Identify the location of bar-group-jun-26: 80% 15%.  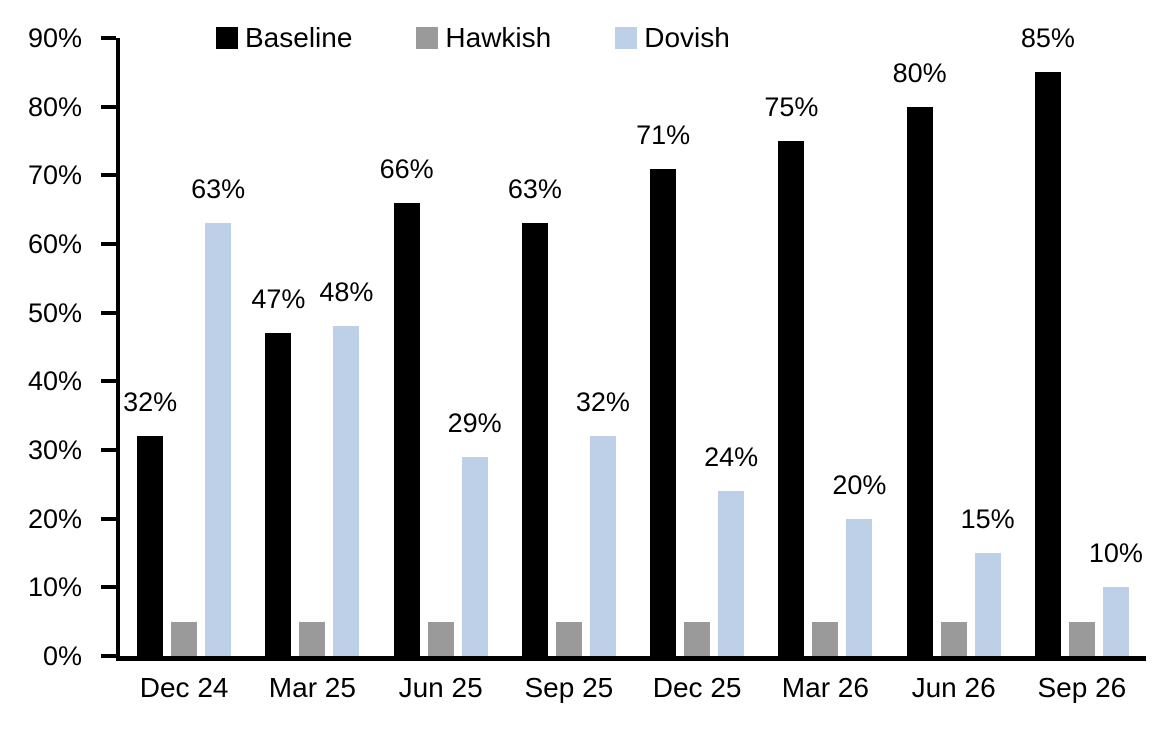
(954, 347).